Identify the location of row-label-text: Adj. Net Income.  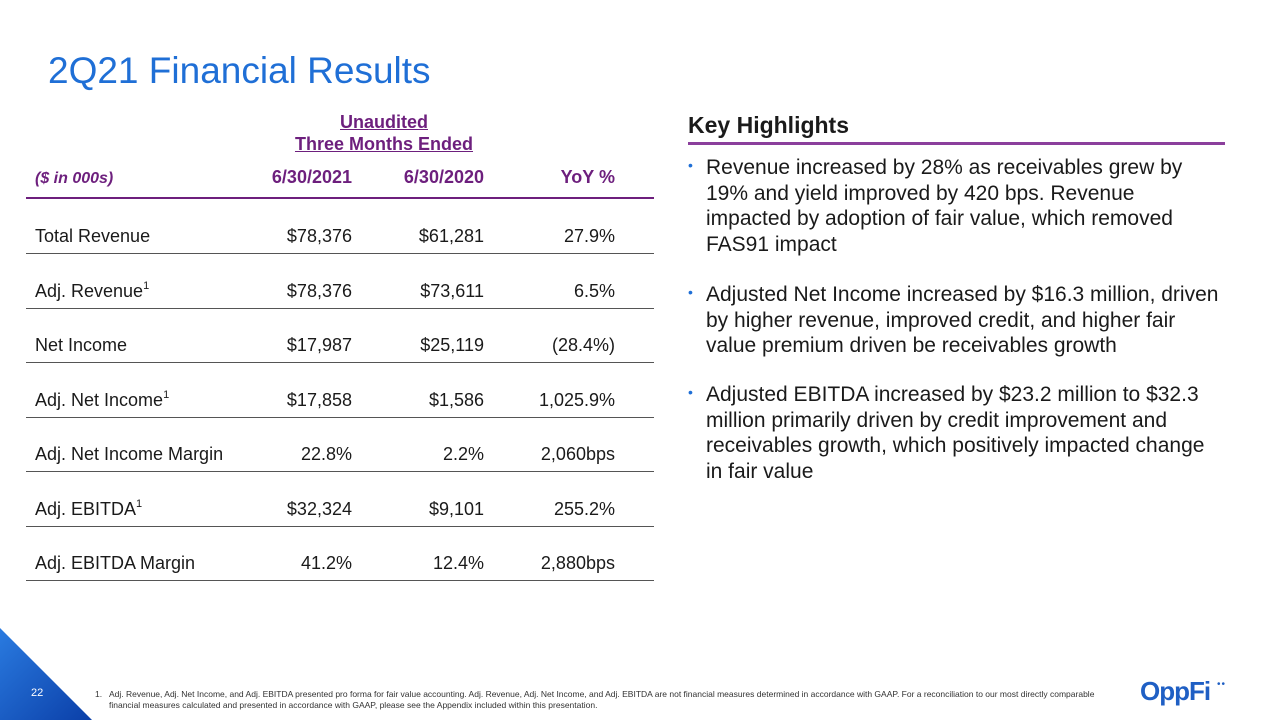
(99, 399).